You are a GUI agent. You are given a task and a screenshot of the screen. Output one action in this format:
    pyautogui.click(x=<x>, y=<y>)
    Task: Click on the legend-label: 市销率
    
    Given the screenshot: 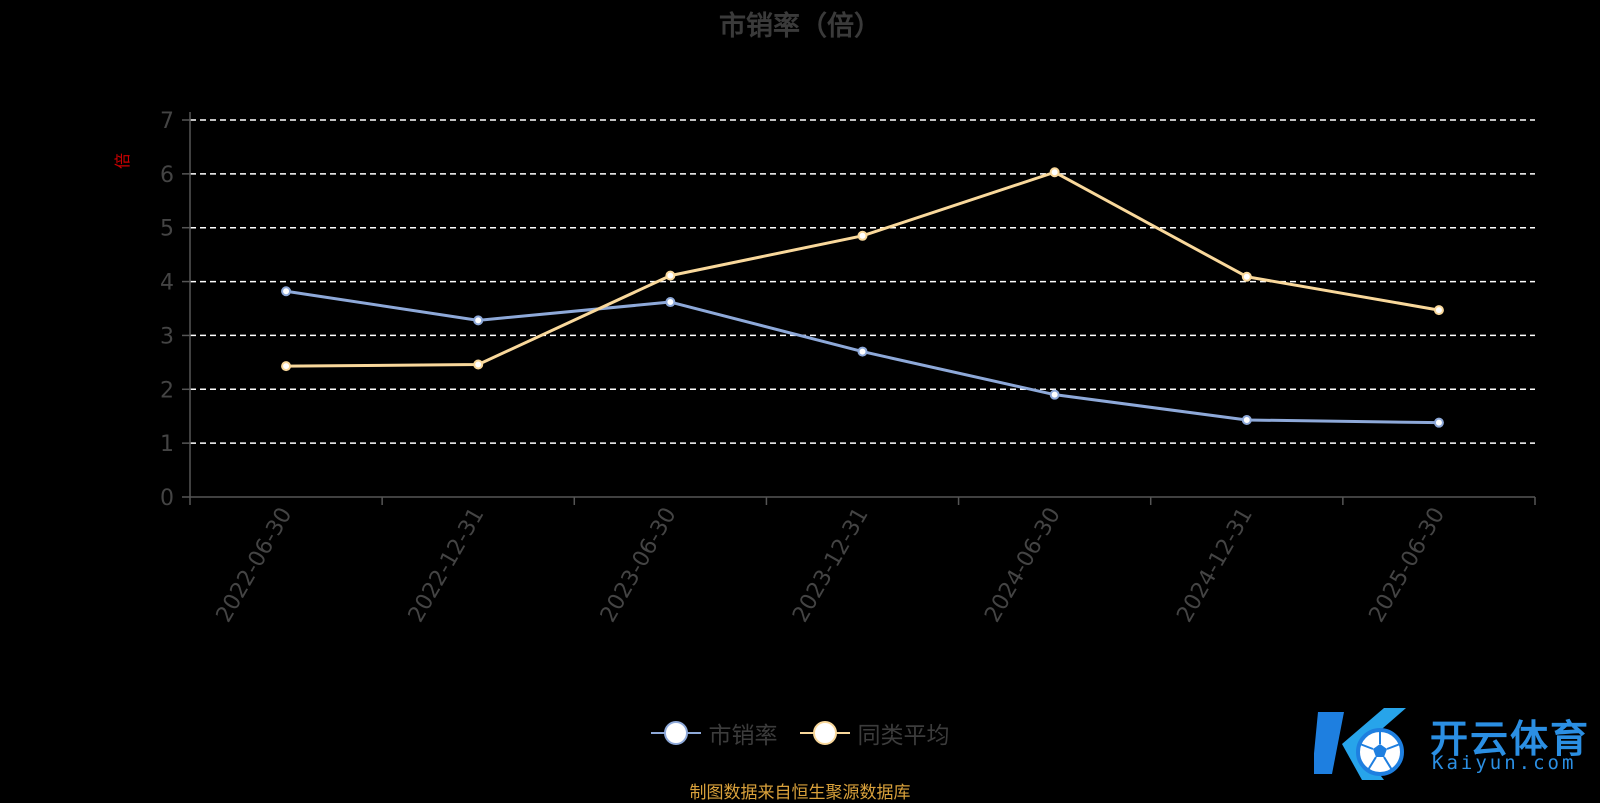 What is the action you would take?
    pyautogui.click(x=743, y=736)
    